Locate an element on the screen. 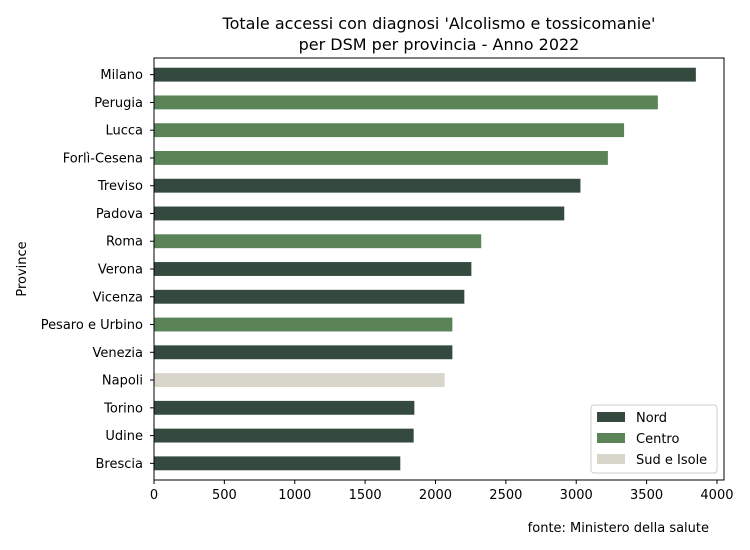 The height and width of the screenshot is (550, 750). category-label-14: Brescia is located at coordinates (119, 464).